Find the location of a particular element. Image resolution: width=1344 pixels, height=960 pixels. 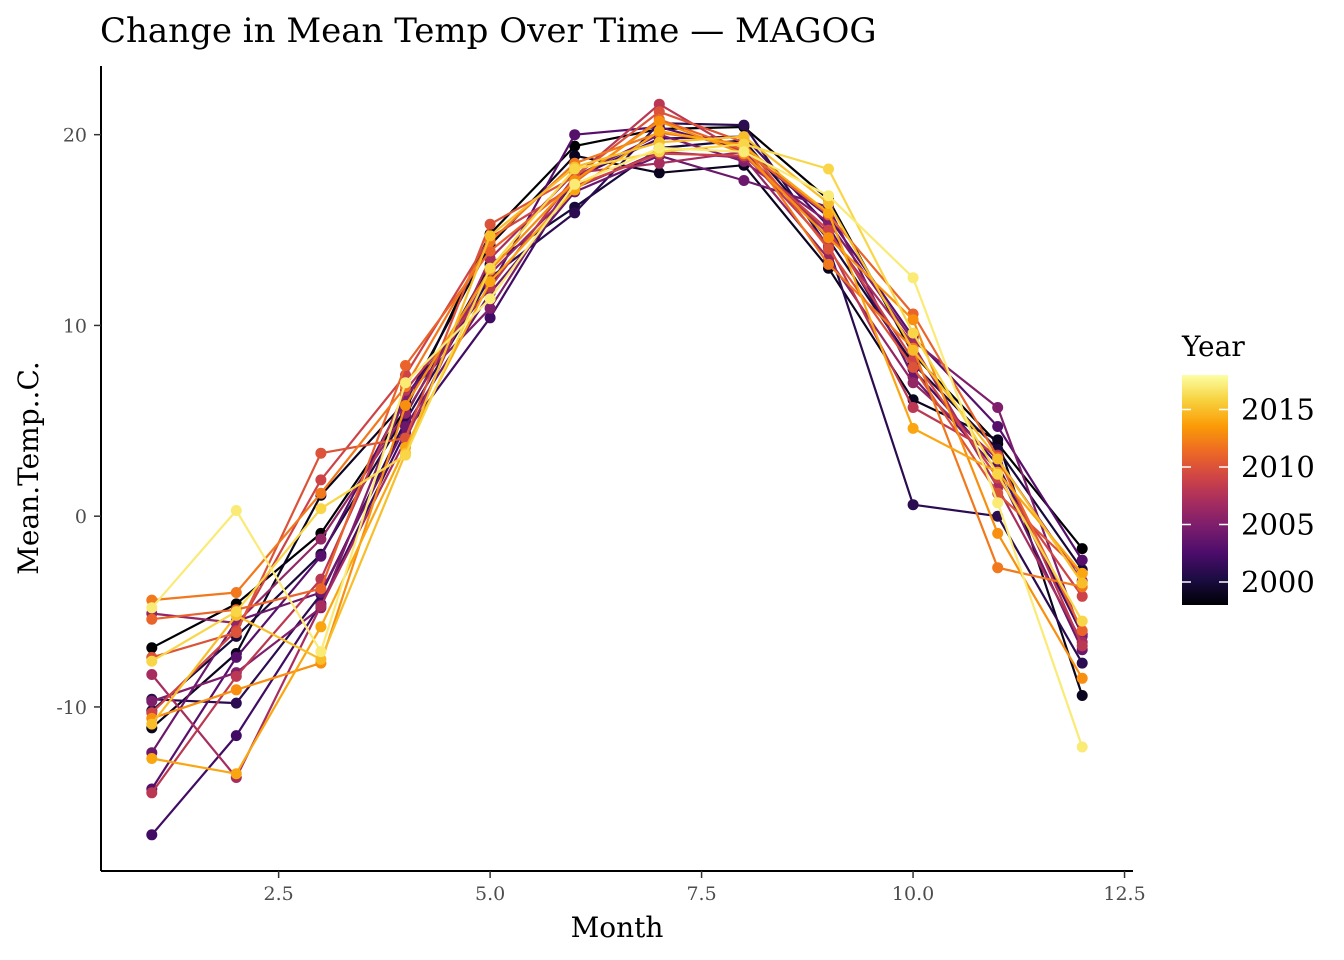

legend-label: 2005 is located at coordinates (1278, 525).